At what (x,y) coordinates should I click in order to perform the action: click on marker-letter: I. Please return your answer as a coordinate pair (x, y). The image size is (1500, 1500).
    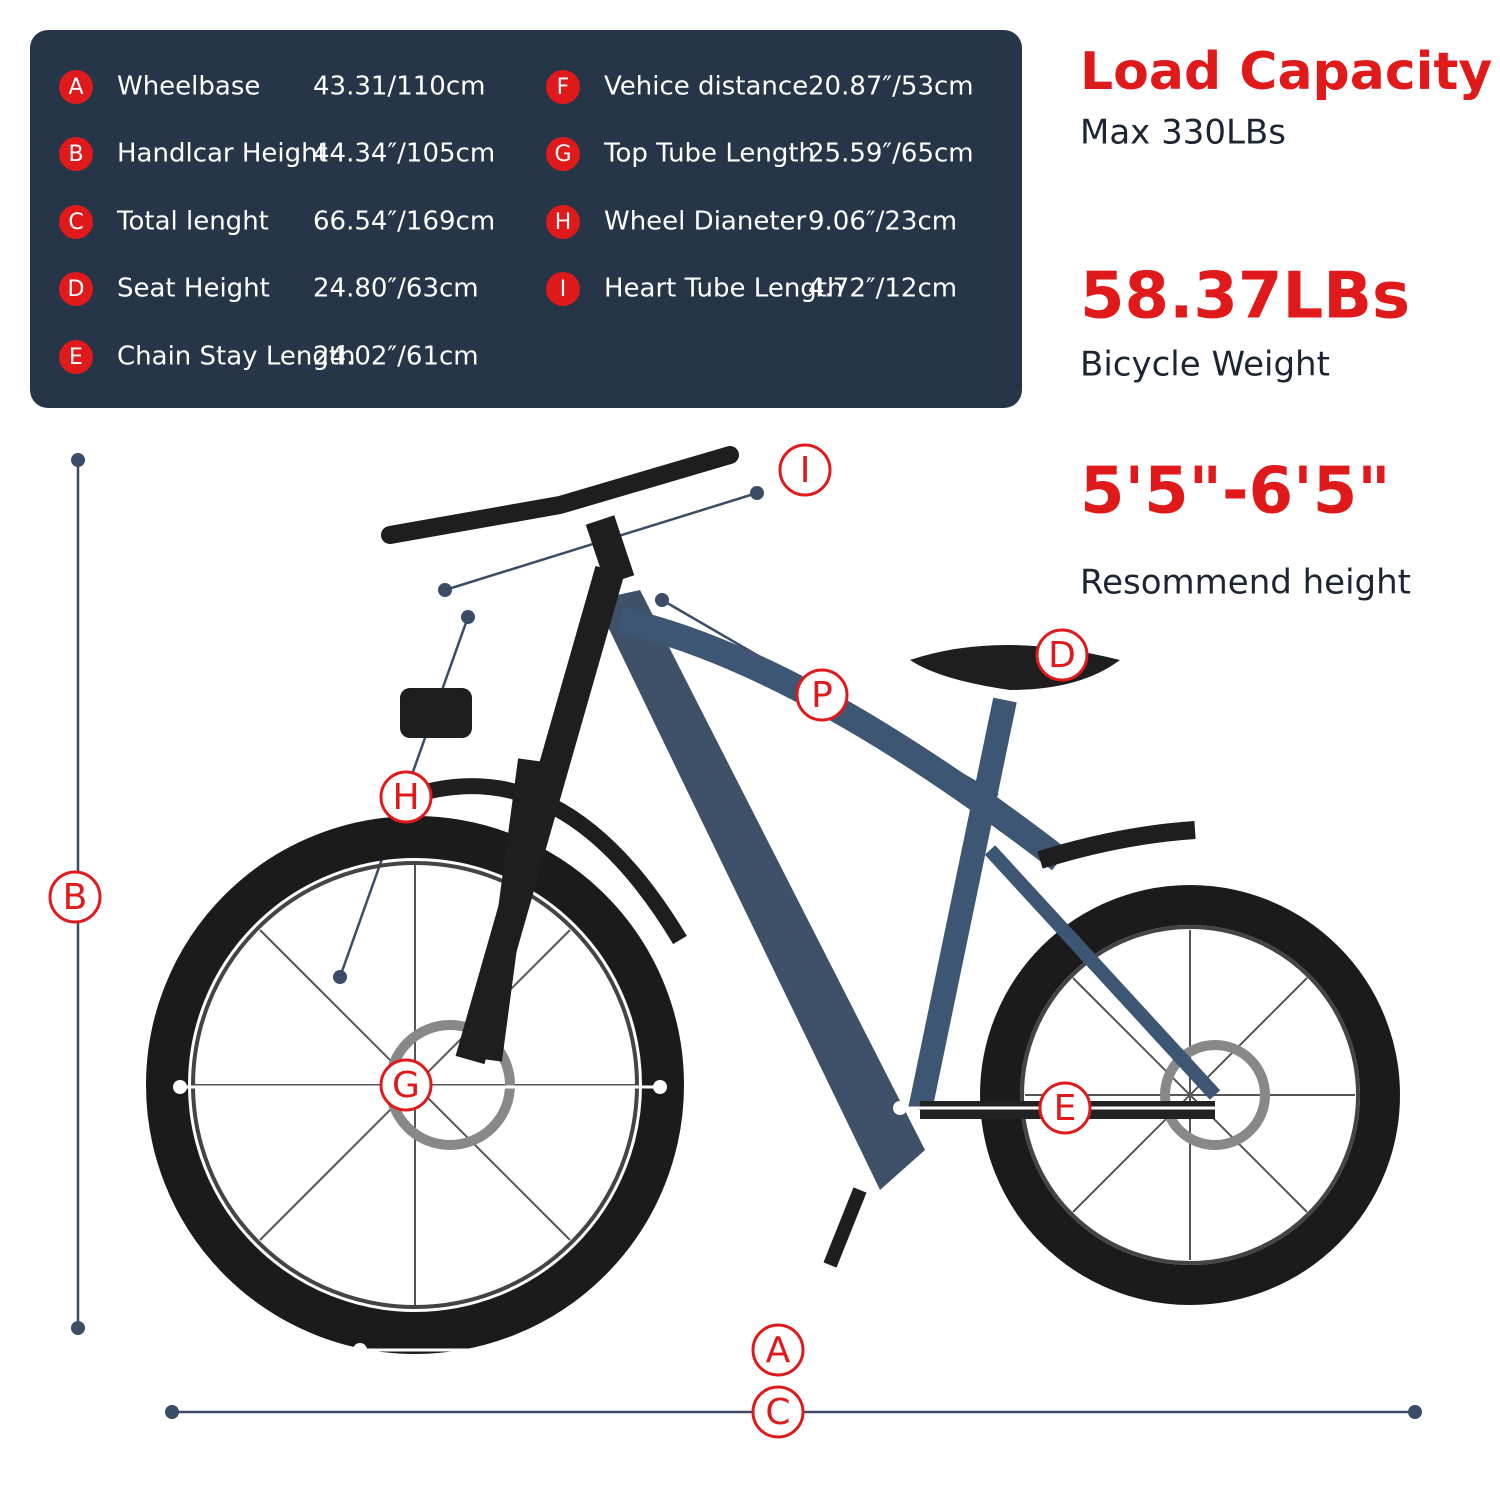
    Looking at the image, I should click on (805, 470).